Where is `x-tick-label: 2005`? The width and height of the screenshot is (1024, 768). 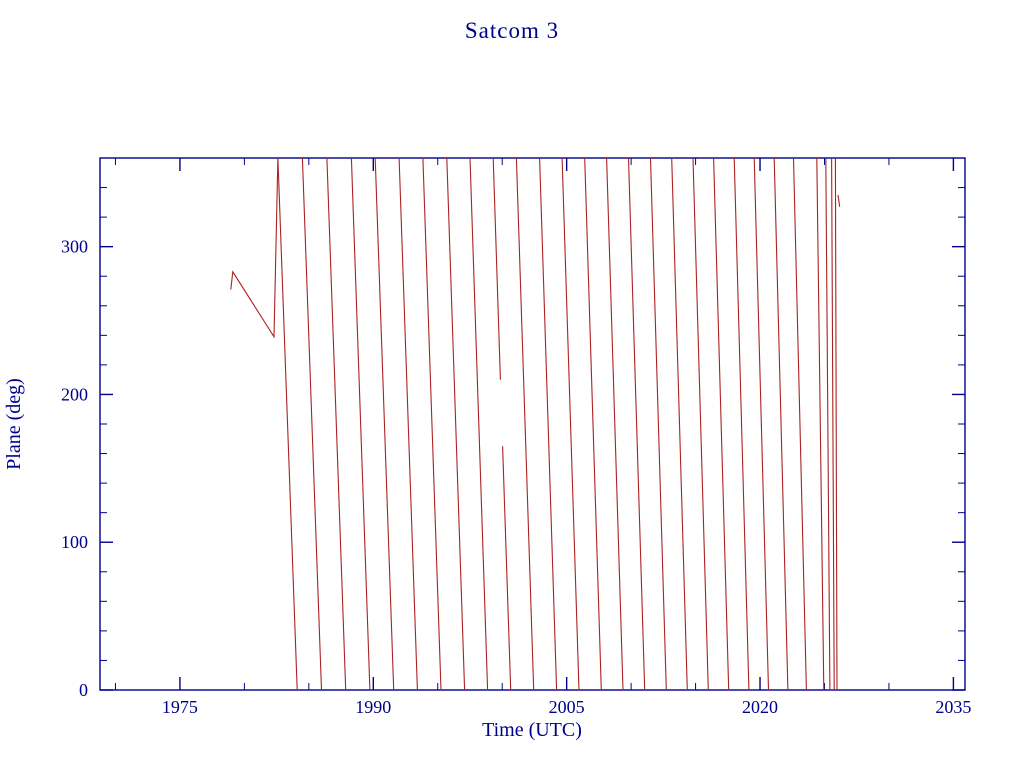
x-tick-label: 2005 is located at coordinates (567, 707).